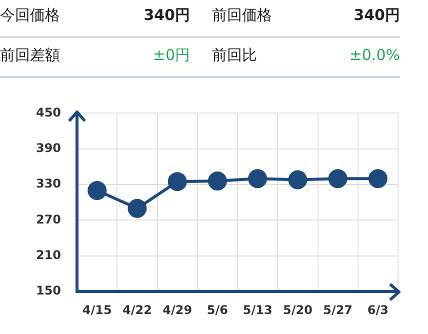 This screenshot has height=334, width=428. I want to click on text: 今回価格, so click(55, 19).